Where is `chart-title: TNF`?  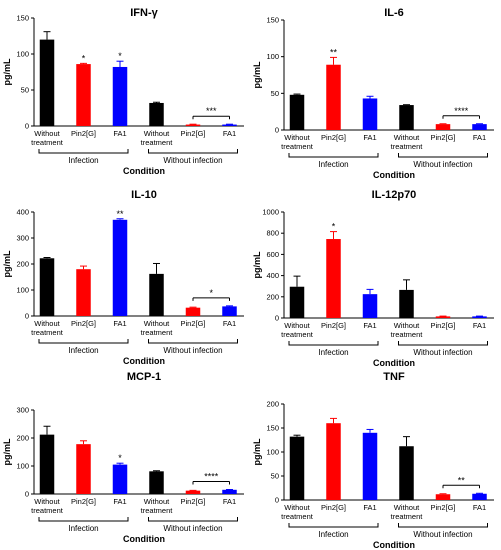 chart-title: TNF is located at coordinates (394, 377).